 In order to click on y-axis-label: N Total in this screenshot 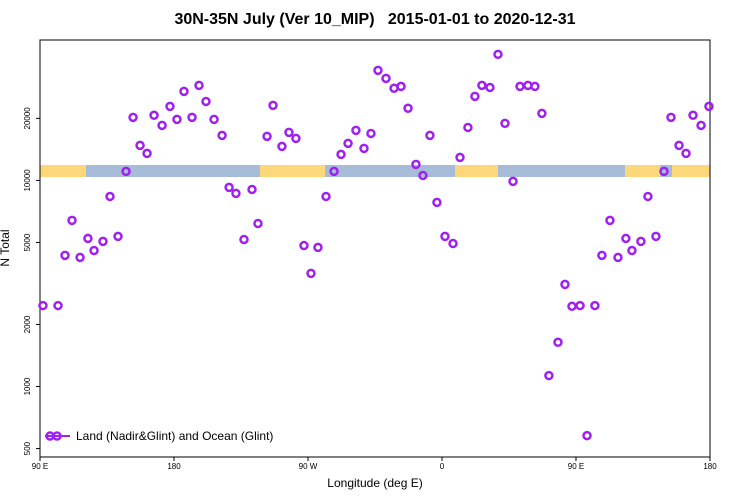, I will do `click(6, 247)`.